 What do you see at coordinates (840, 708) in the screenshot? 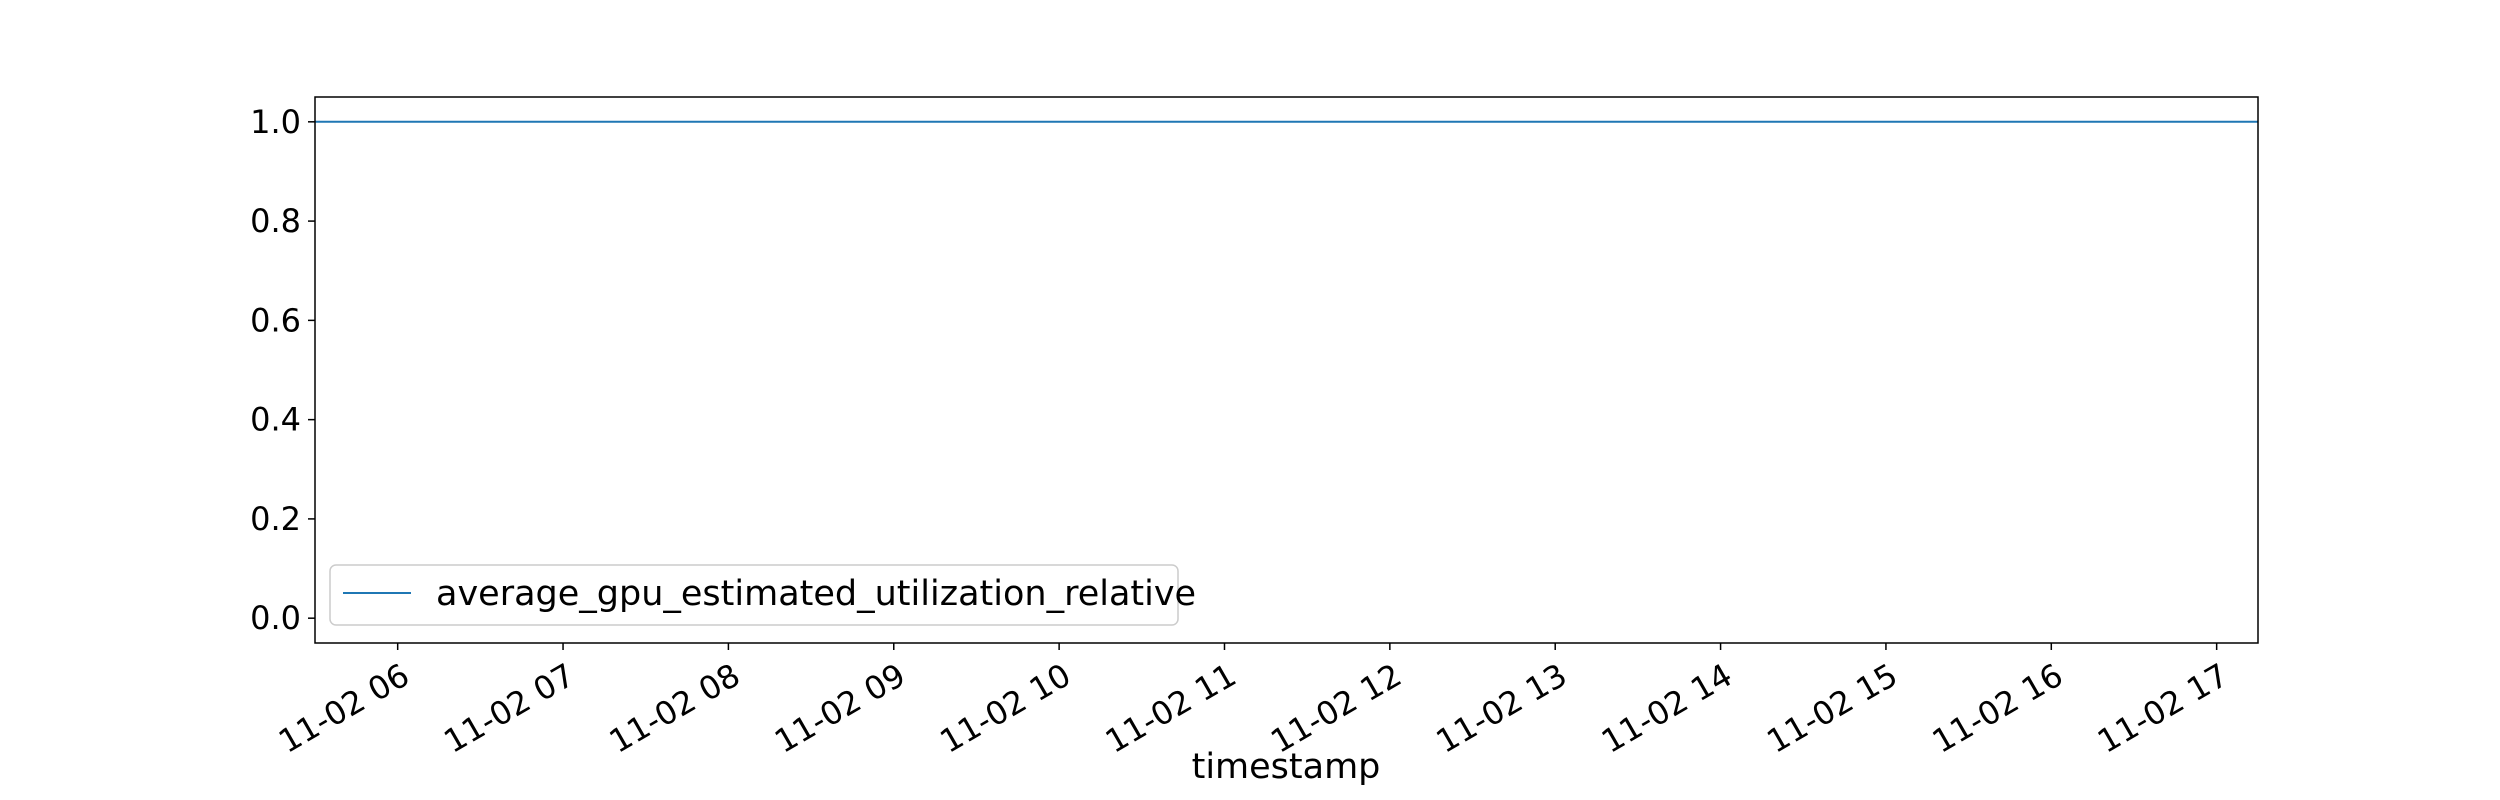
I see `x-tick-label: 11-02 09` at bounding box center [840, 708].